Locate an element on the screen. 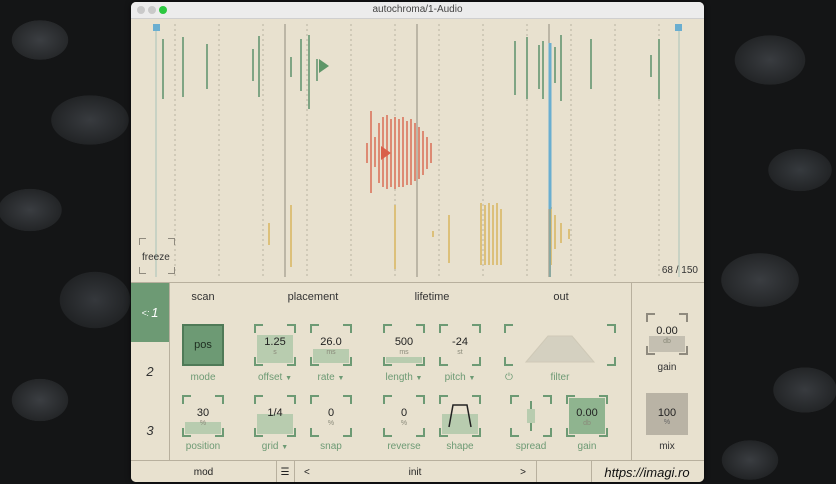  pitch-control: -24 st is located at coordinates (460, 345).